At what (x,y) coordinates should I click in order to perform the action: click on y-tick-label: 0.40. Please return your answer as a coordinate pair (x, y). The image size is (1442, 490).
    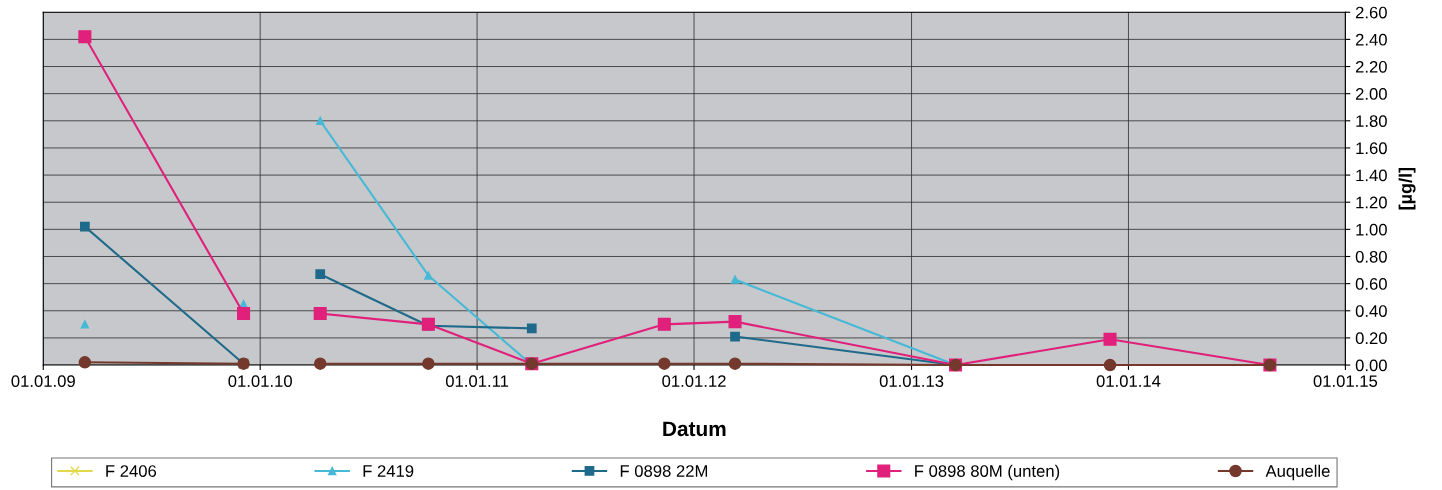
    Looking at the image, I should click on (1371, 311).